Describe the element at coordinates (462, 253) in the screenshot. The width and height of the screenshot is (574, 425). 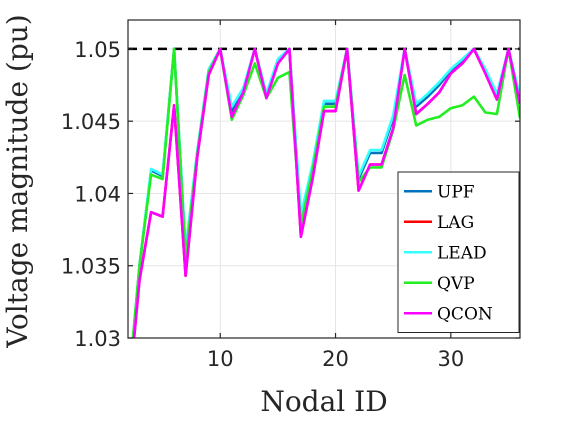
I see `legend-label-lead: LEAD` at that location.